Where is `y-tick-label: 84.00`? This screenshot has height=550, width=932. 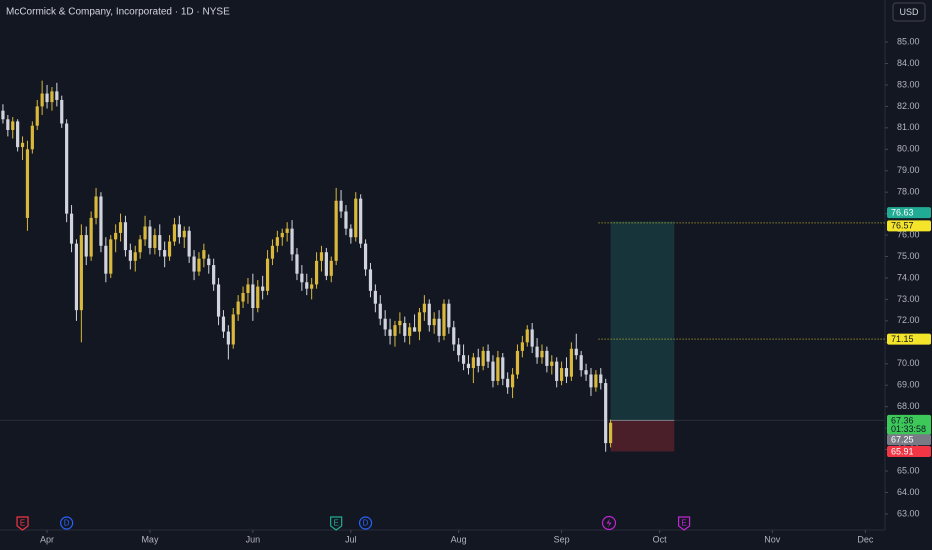 y-tick-label: 84.00 is located at coordinates (908, 63).